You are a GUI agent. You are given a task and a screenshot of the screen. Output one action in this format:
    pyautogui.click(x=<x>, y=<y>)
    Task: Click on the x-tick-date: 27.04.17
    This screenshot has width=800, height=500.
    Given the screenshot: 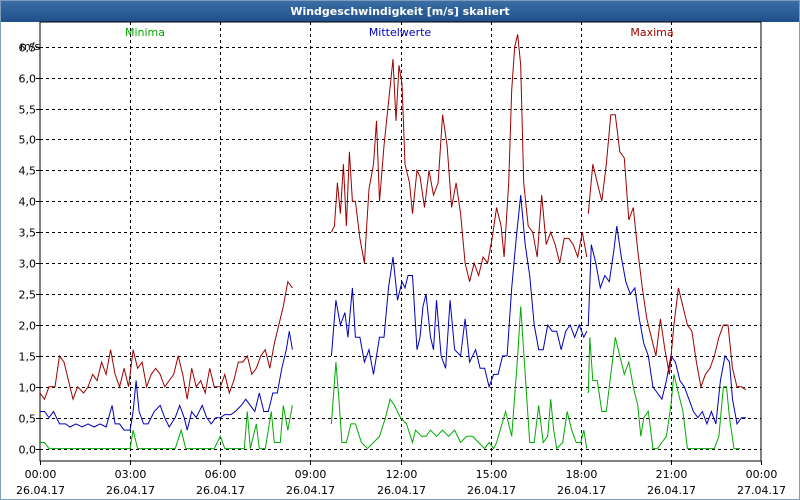 What is the action you would take?
    pyautogui.click(x=761, y=490)
    